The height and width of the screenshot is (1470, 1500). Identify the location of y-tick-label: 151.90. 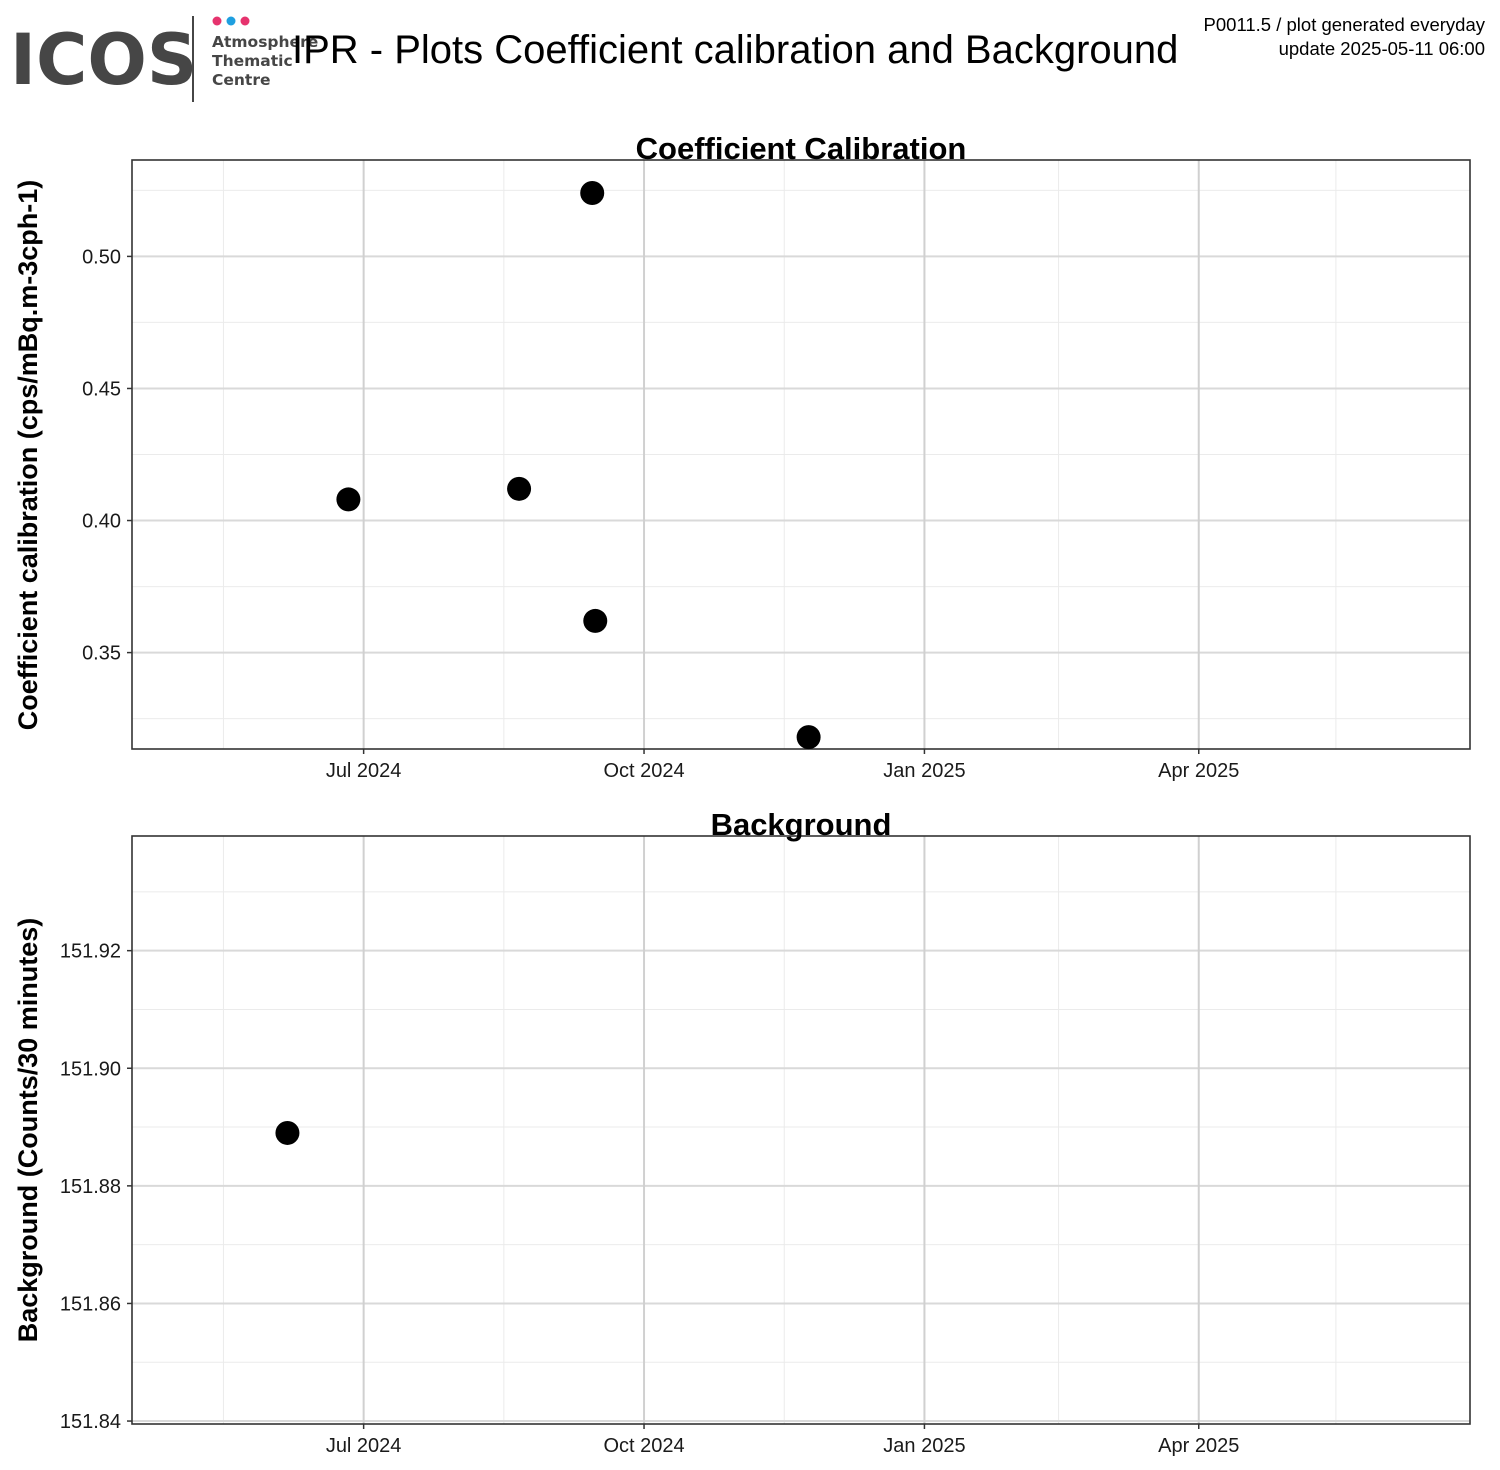
(90, 1069).